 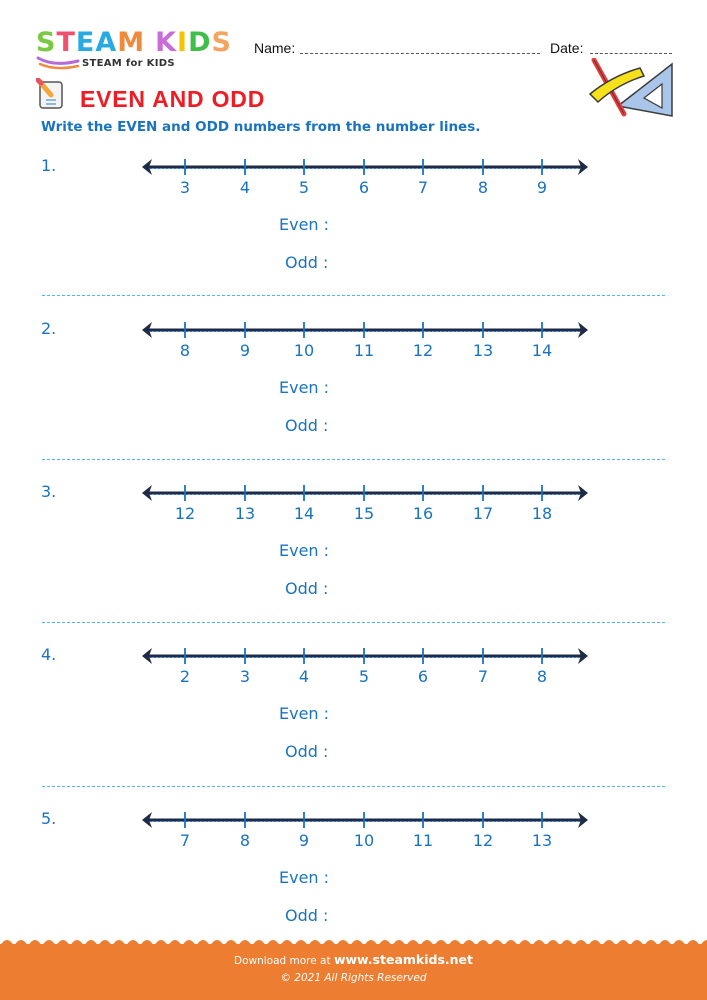 I want to click on tick-label: 2, so click(x=185, y=676).